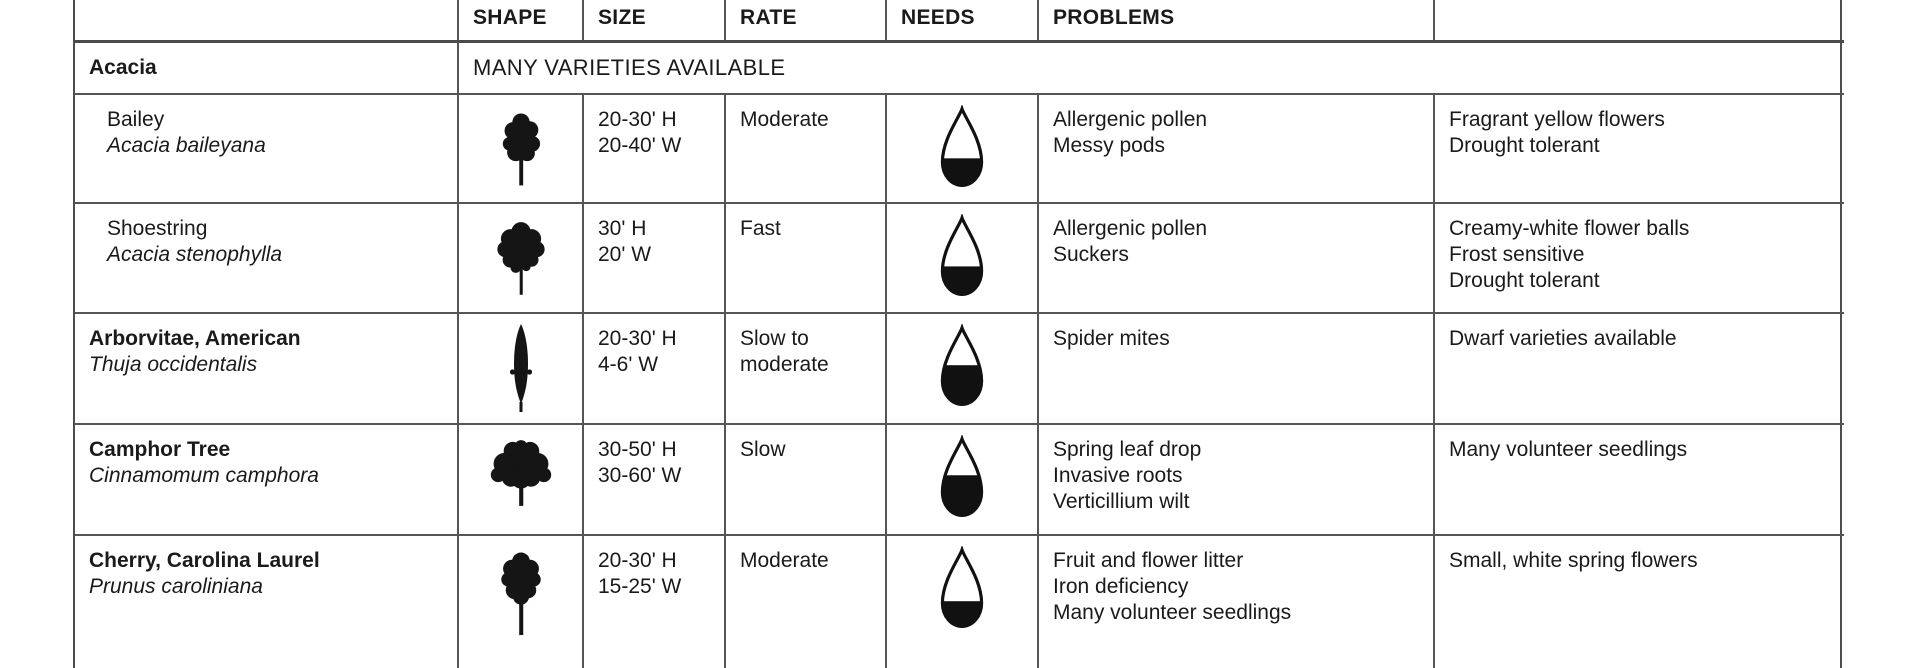  I want to click on row-shoestring-name: Shoestring Acacia stenophylla, so click(266, 257).